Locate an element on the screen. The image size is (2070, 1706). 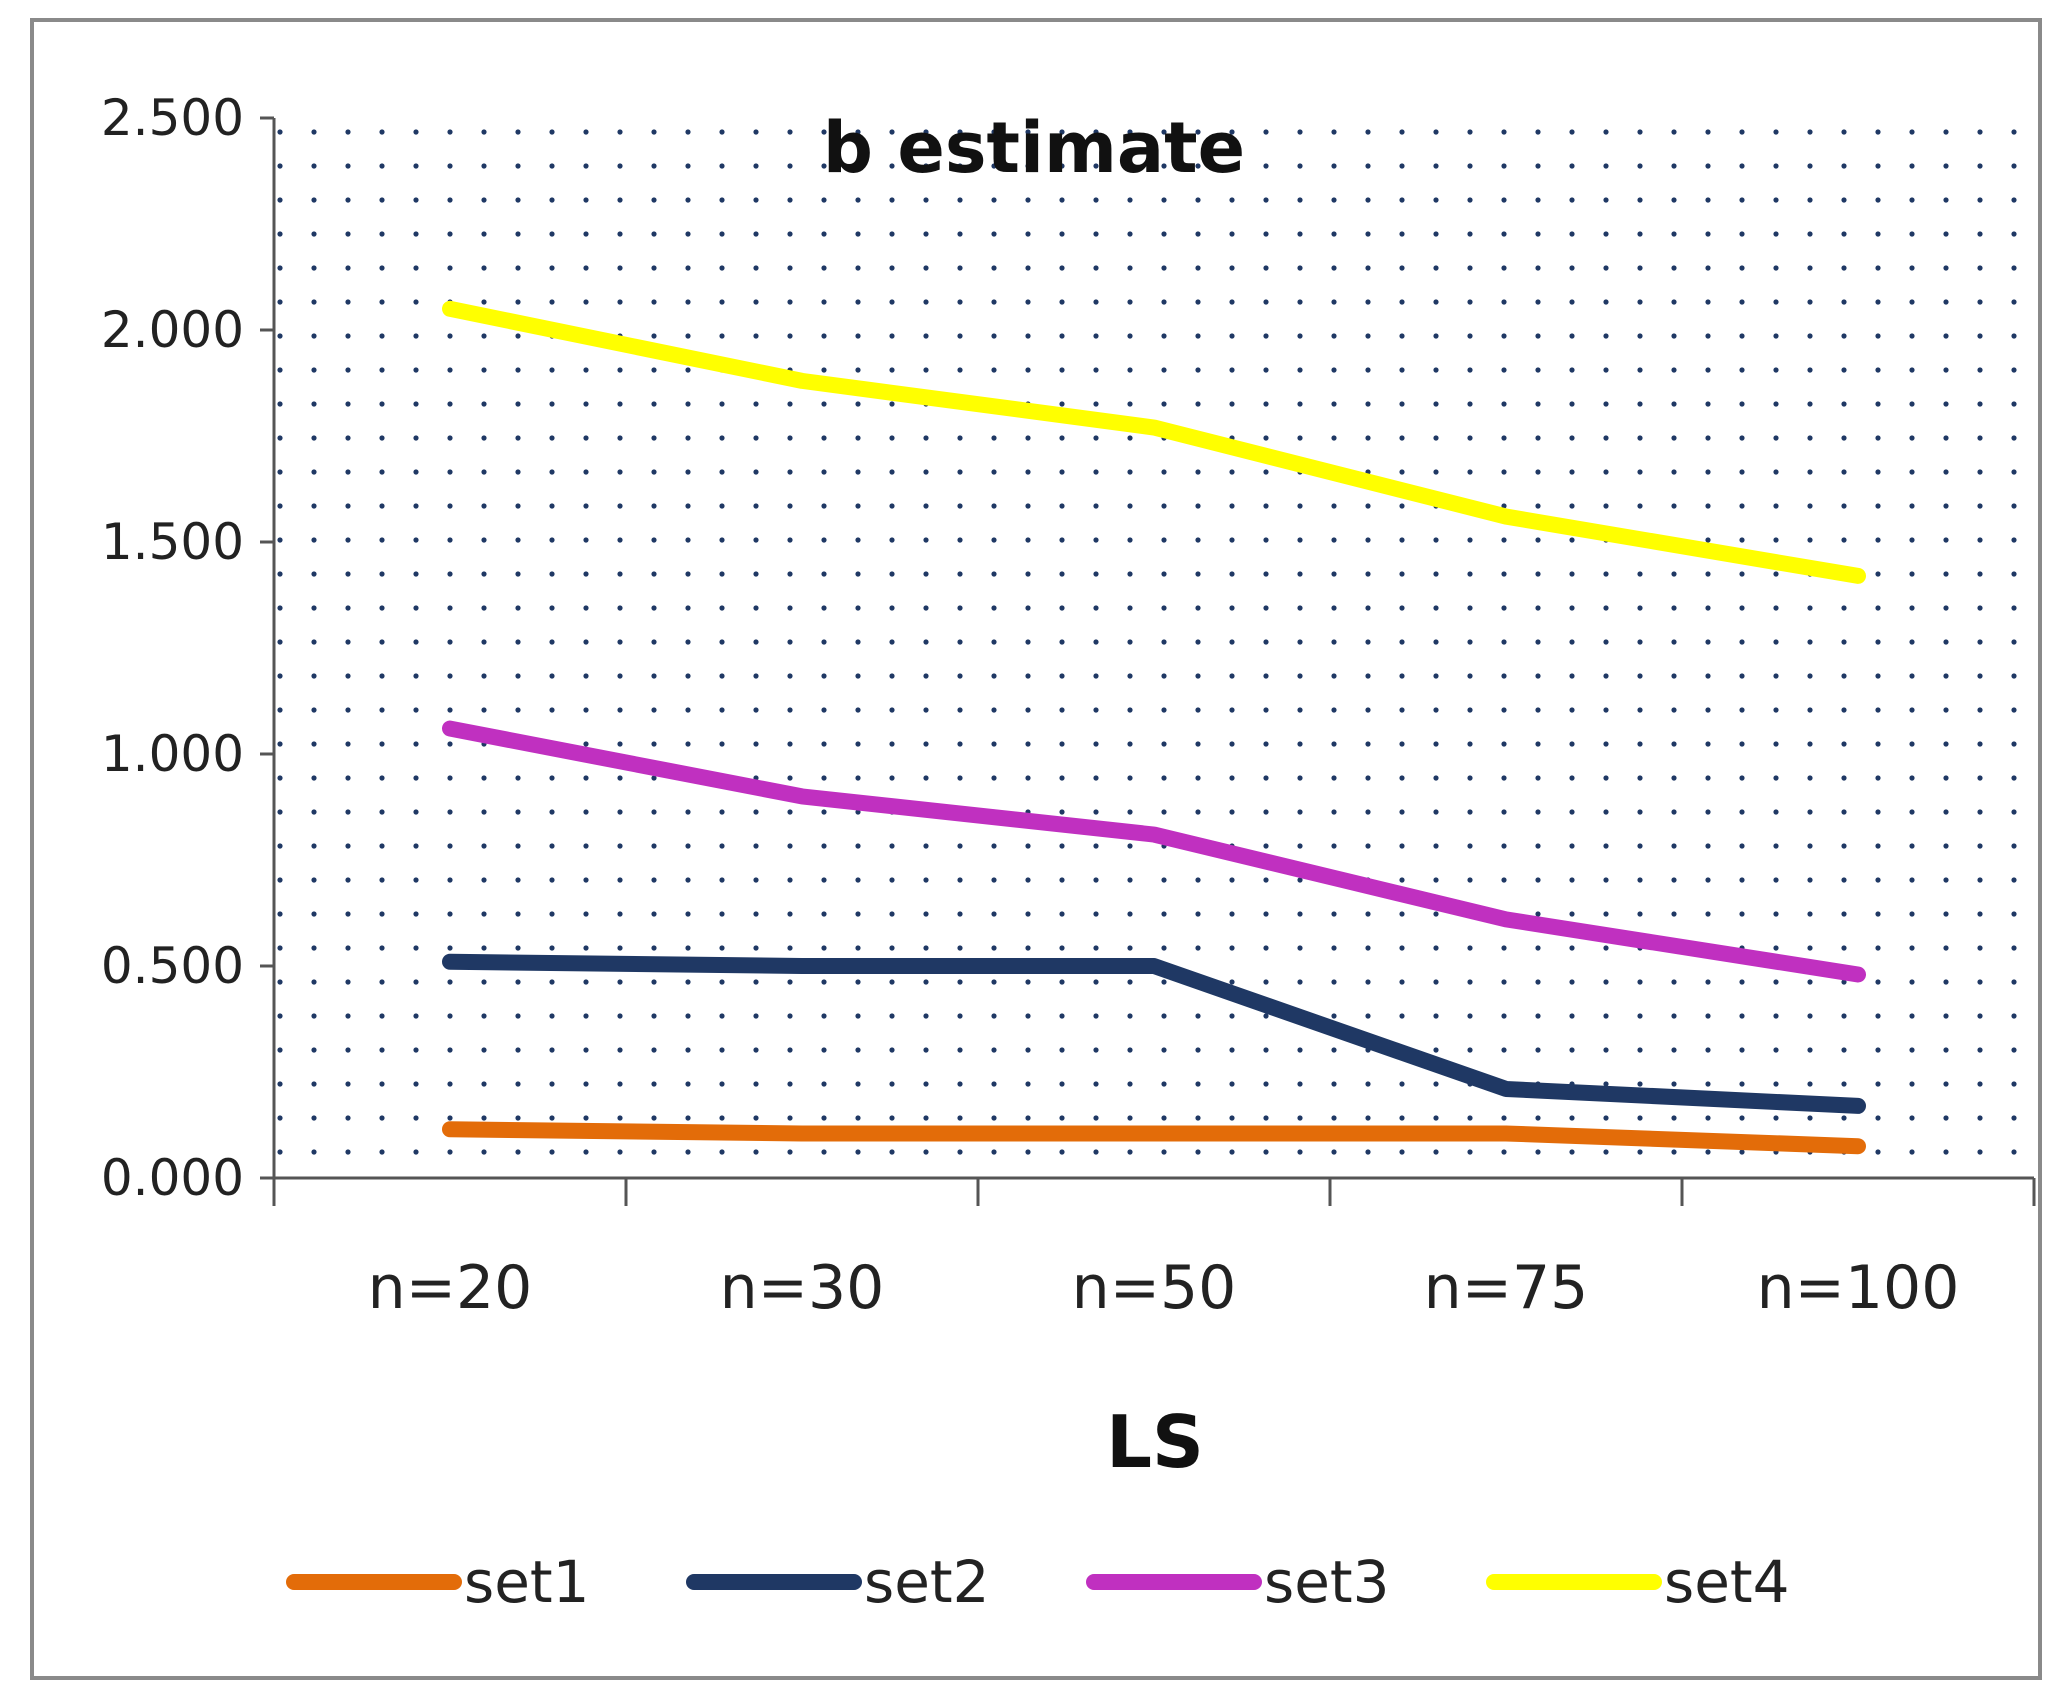
series-line-set2 is located at coordinates (1154, 1033).